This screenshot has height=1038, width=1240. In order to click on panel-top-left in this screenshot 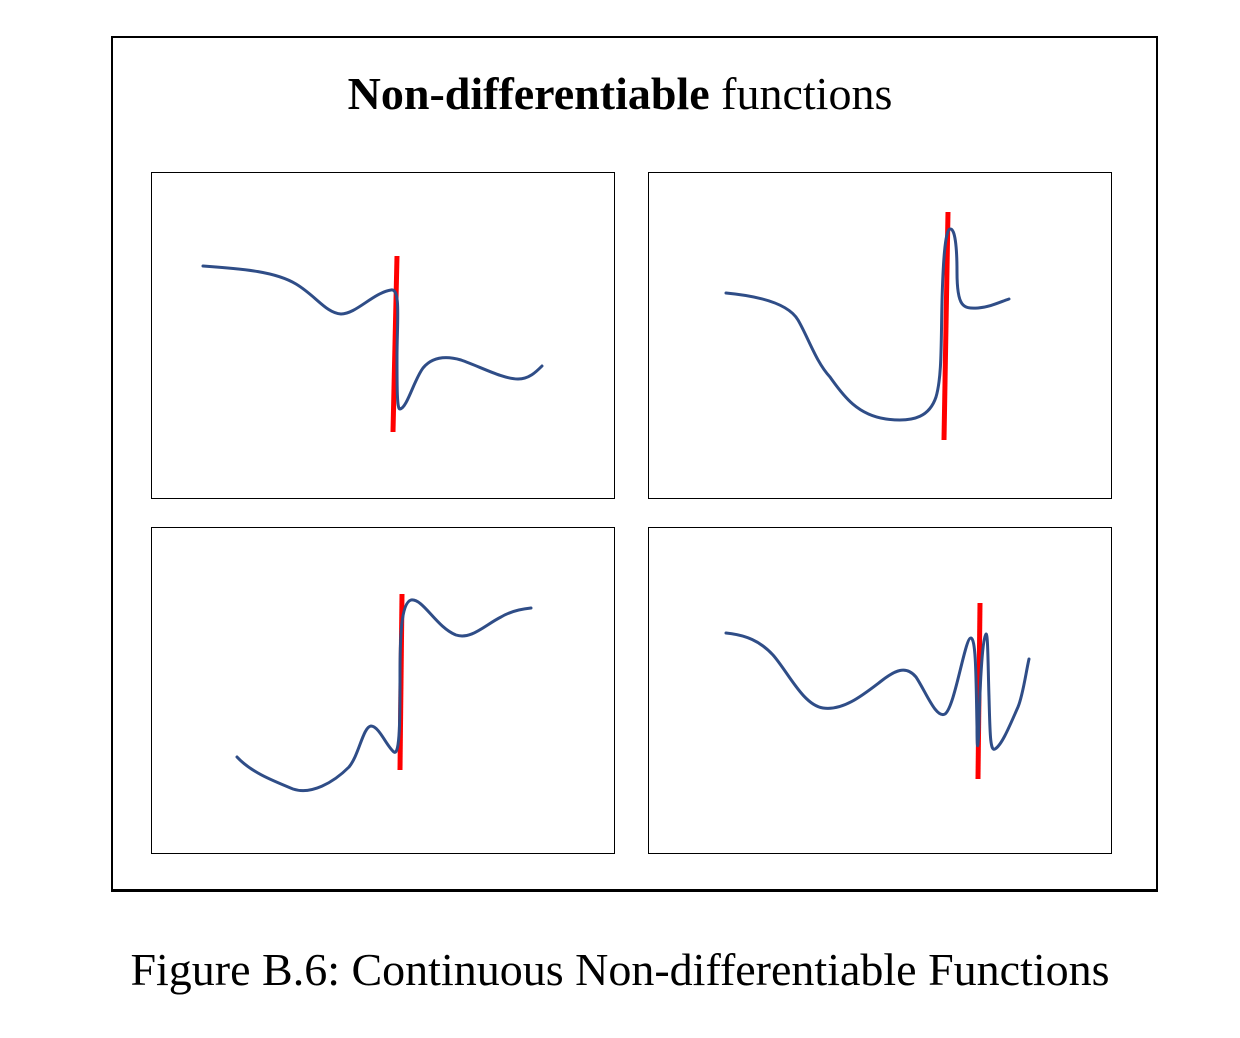, I will do `click(383, 335)`.